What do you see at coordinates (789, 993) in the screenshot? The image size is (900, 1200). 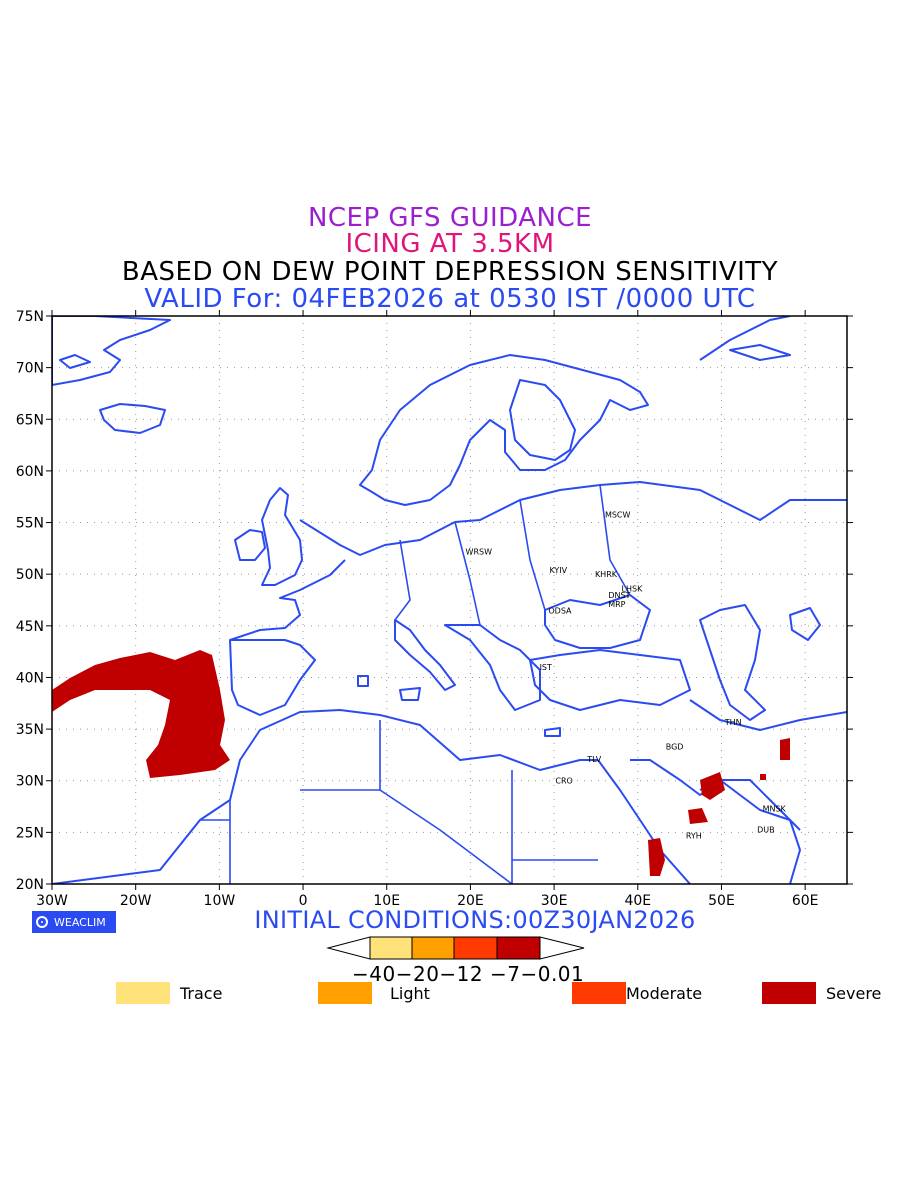 I see `legend-swatch-severe` at bounding box center [789, 993].